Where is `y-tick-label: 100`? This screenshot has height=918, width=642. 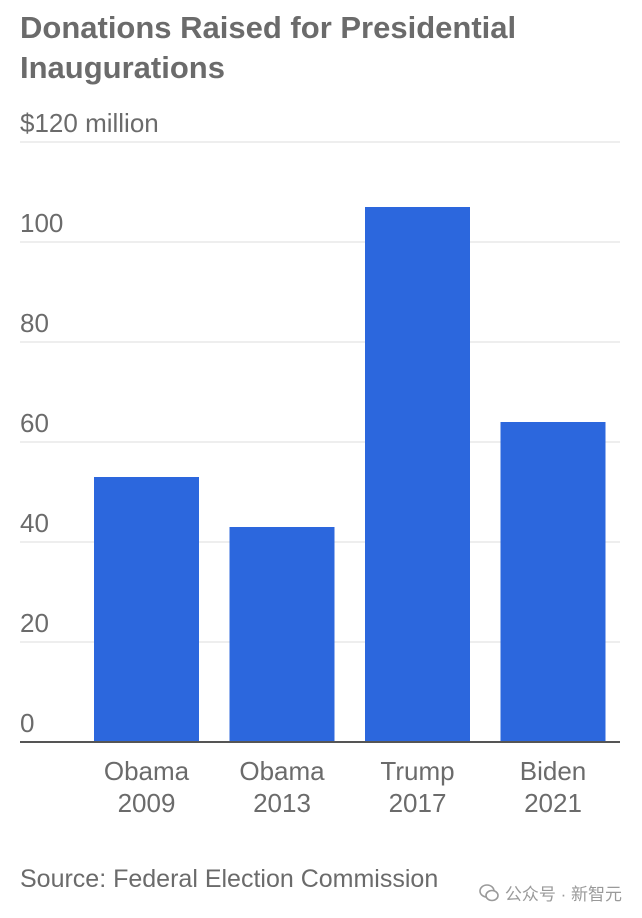
y-tick-label: 100 is located at coordinates (41, 223).